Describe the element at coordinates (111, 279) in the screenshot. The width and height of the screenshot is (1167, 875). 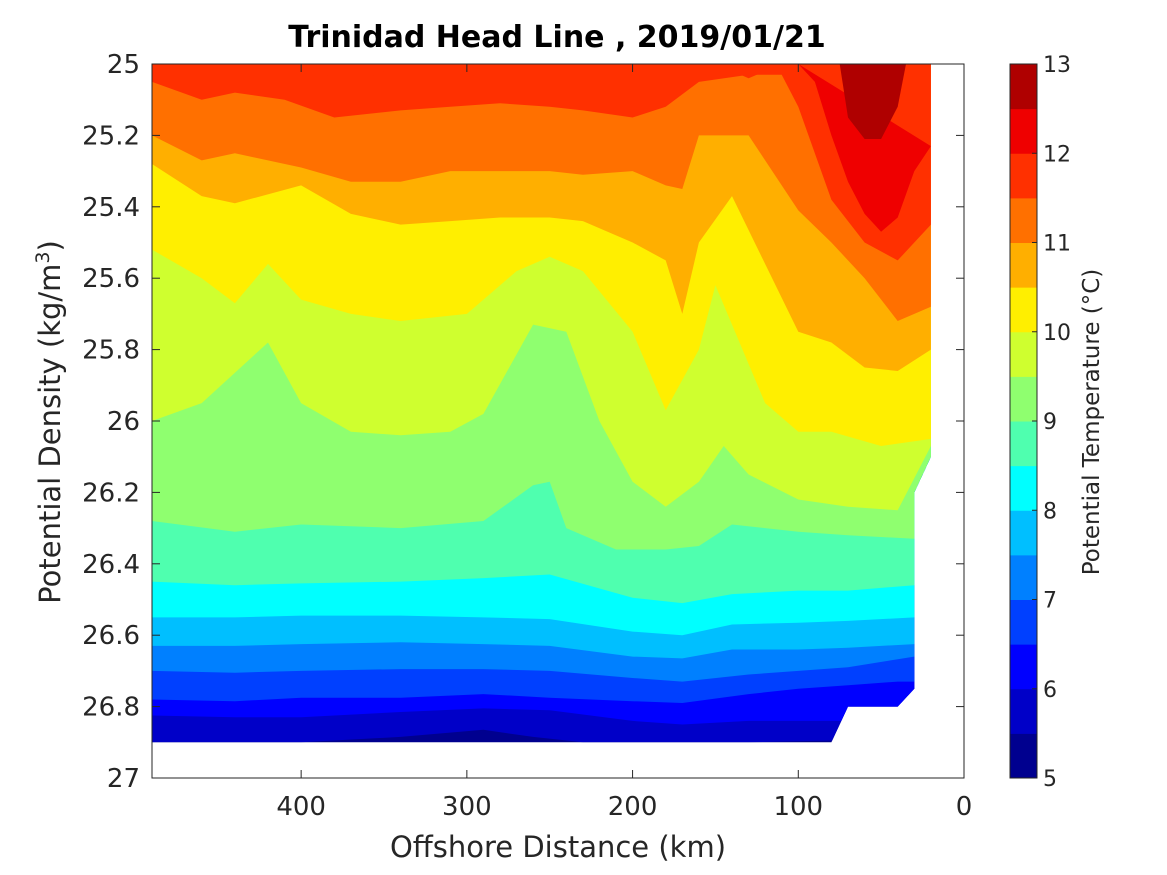
I see `y-tick-label: 25.6` at that location.